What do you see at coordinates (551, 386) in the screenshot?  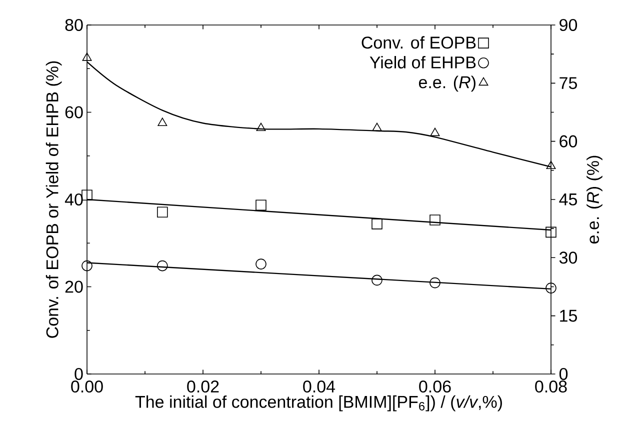 I see `x-tick-label: 0.08` at bounding box center [551, 386].